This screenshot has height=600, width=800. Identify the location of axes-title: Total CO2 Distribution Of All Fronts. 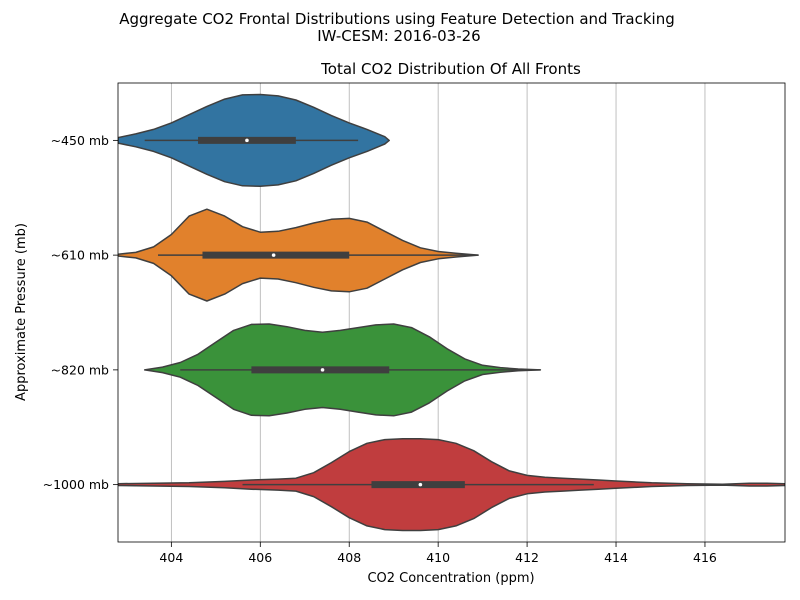
(450, 69).